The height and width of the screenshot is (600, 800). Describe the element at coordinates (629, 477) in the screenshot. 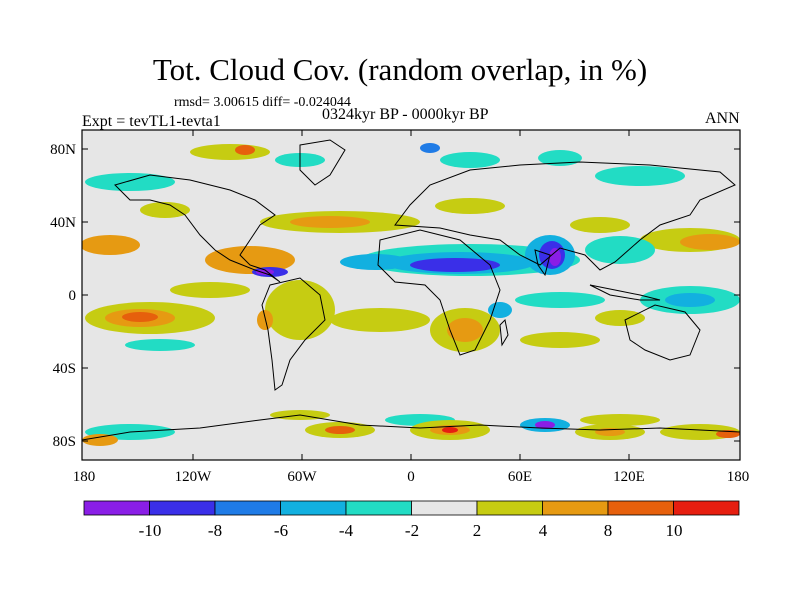

I see `lon-label-120e: 120E` at that location.